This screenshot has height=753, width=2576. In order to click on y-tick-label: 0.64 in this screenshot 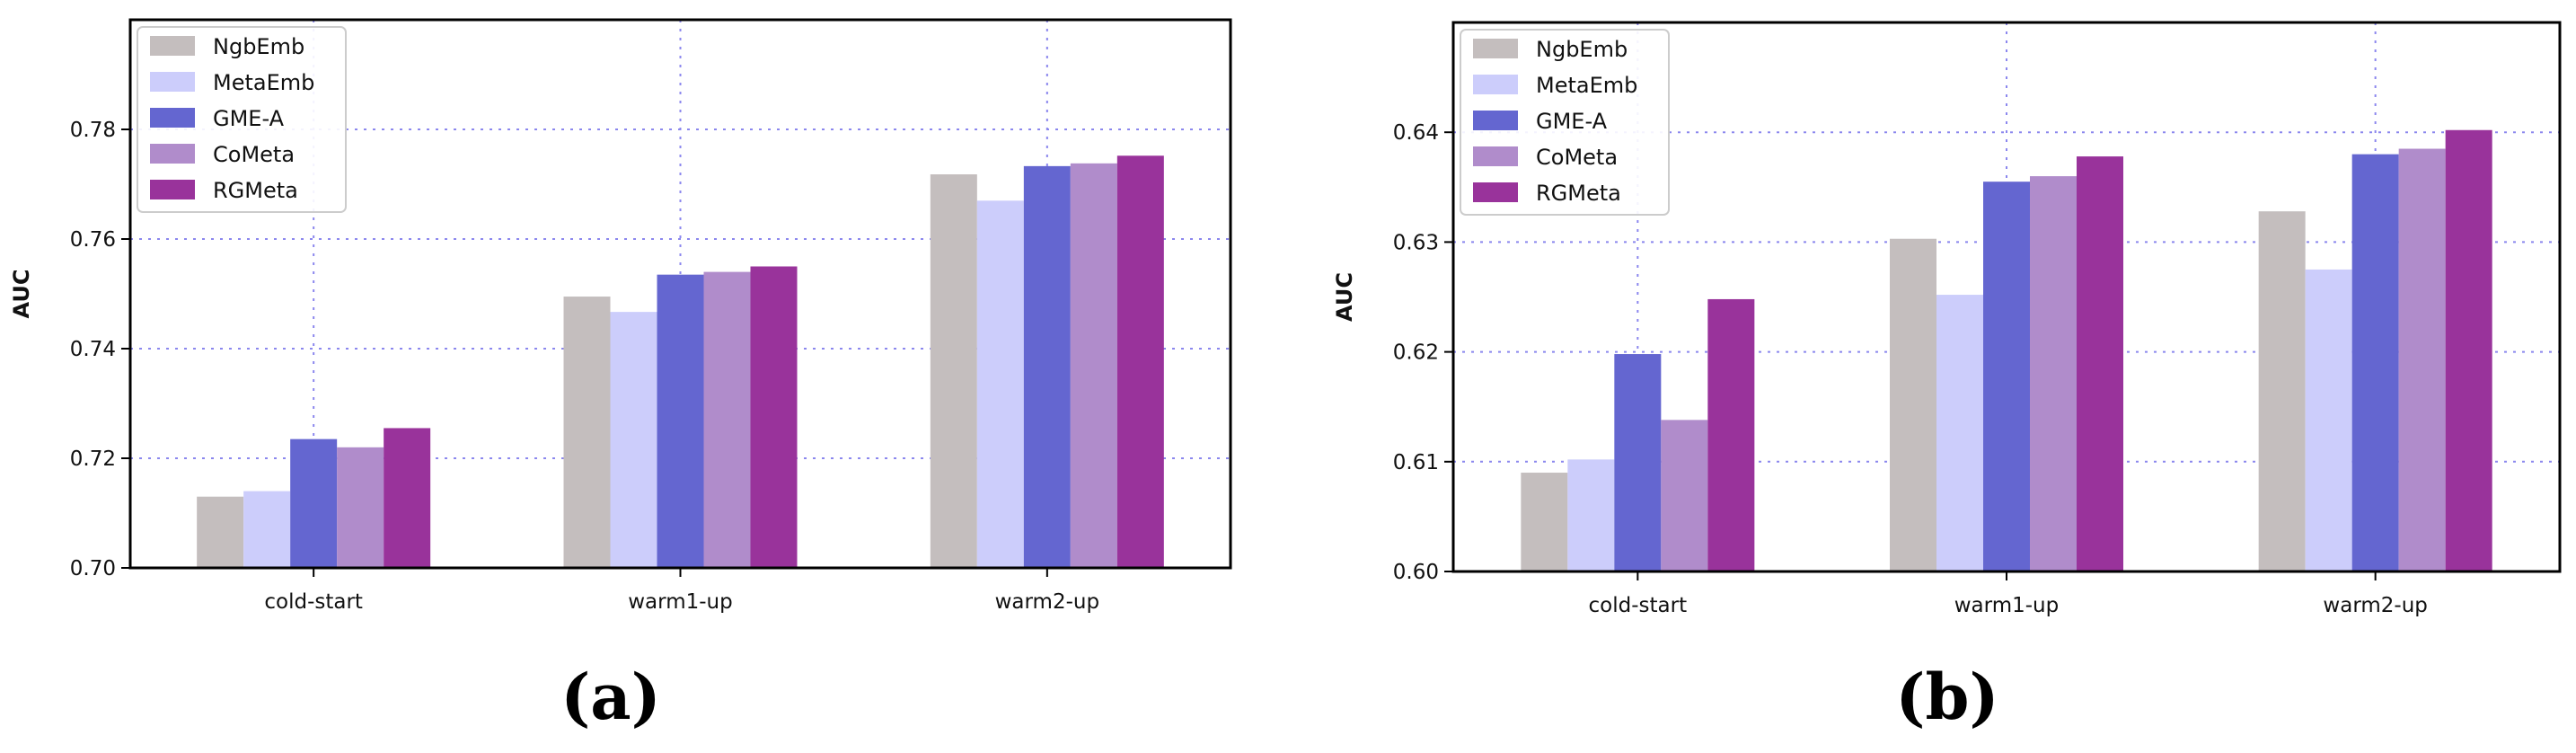, I will do `click(1416, 133)`.